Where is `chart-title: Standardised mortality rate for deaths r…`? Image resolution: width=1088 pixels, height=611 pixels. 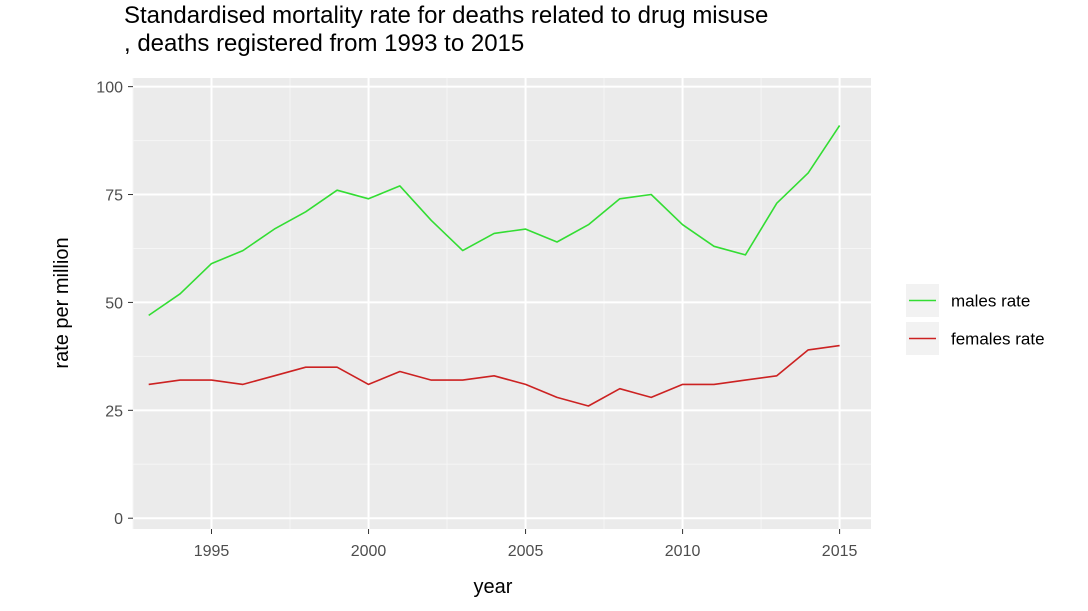
chart-title: Standardised mortality rate for deaths r… is located at coordinates (574, 30).